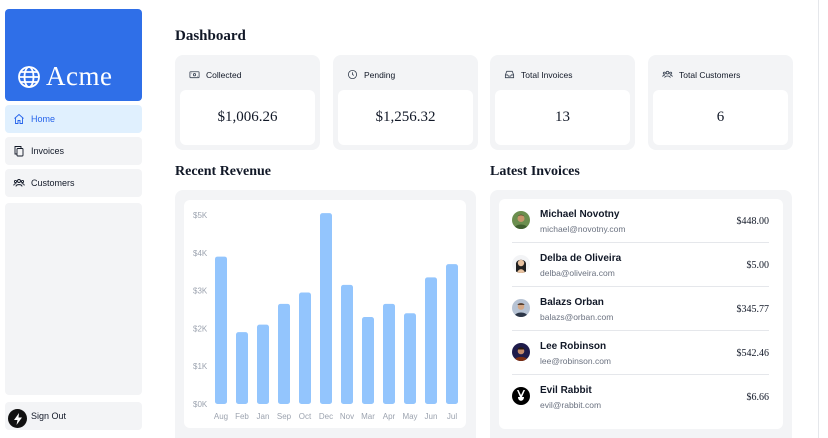  What do you see at coordinates (577, 273) in the screenshot?
I see `customer-email: delba@oliveira.com` at bounding box center [577, 273].